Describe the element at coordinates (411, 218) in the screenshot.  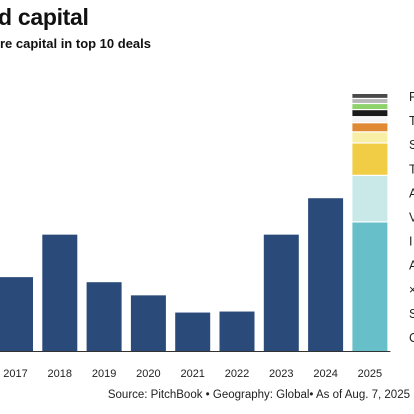
I see `legend-label-6: V` at that location.